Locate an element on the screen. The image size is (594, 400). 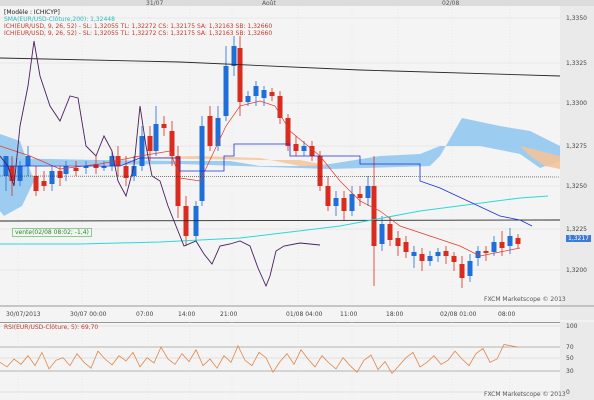
current-price-tag: 1,3217 is located at coordinates (578, 238).